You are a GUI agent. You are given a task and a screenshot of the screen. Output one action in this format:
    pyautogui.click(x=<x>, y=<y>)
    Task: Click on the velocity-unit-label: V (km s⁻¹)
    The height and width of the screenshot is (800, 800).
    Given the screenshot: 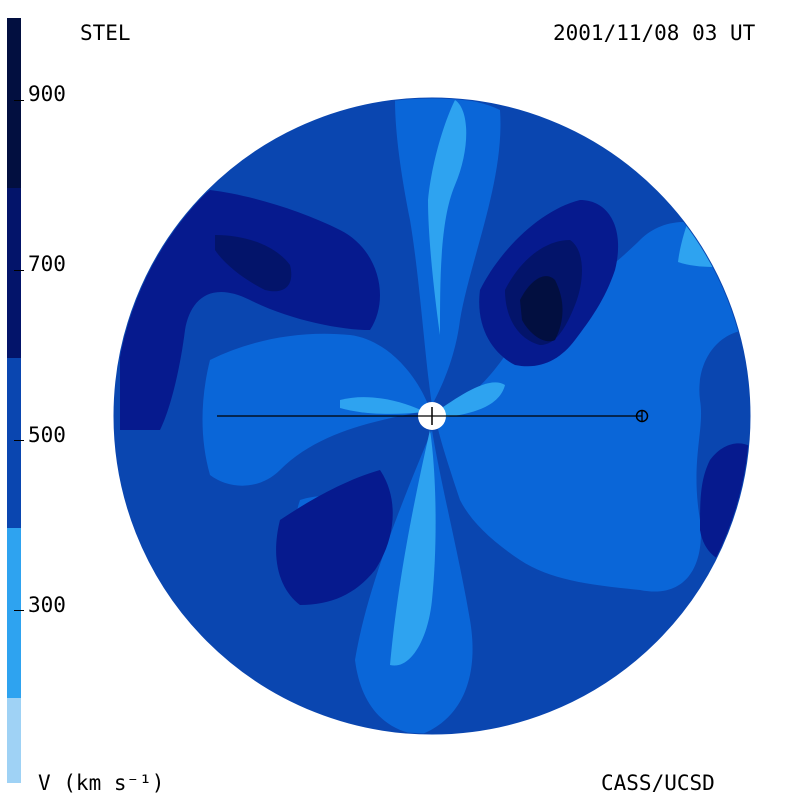 What is the action you would take?
    pyautogui.click(x=101, y=783)
    